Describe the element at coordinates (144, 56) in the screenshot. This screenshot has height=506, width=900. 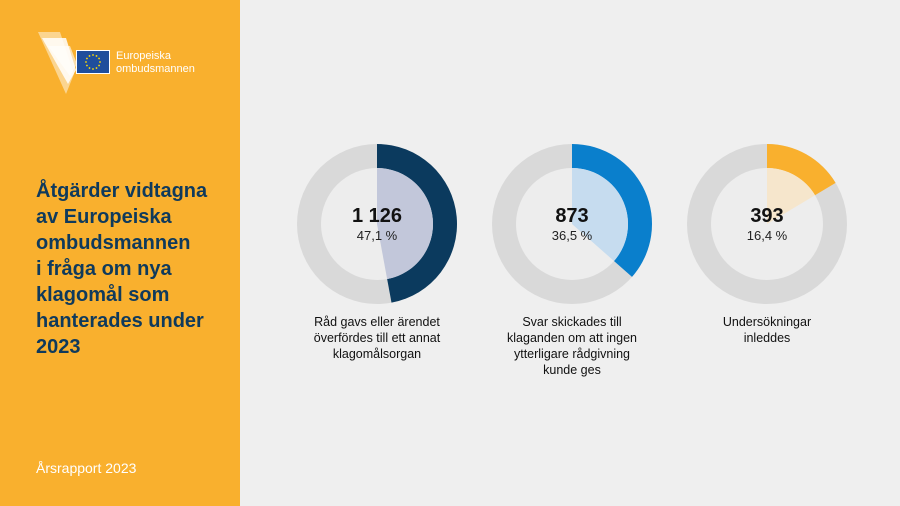
I see `logo-line-1: Europeiska` at that location.